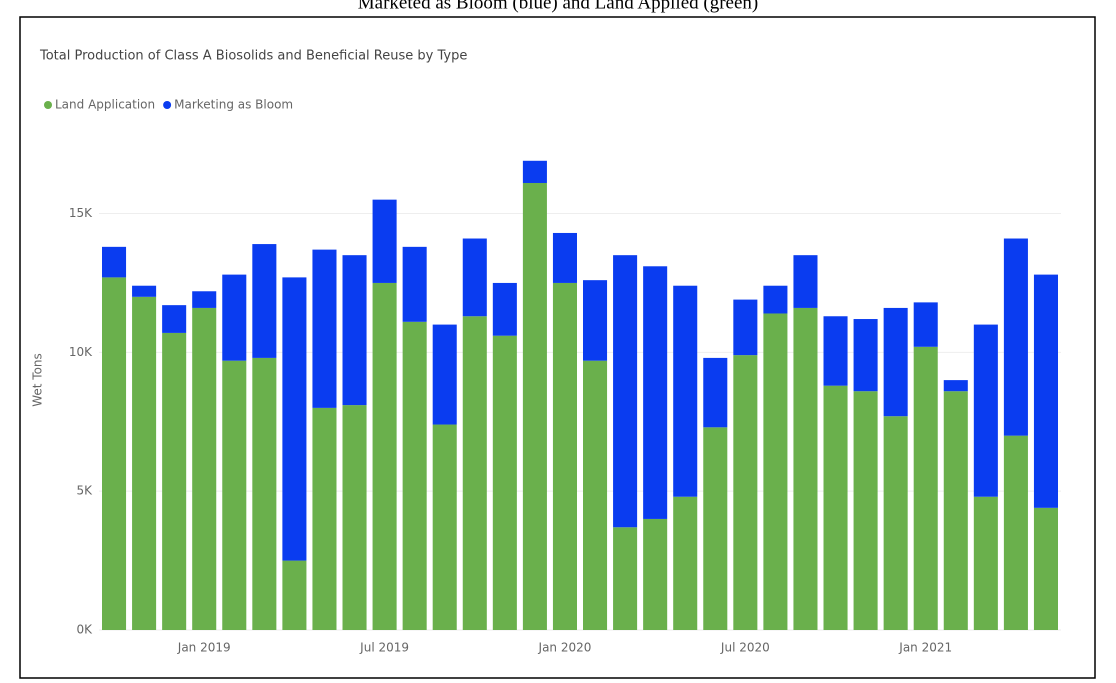 The height and width of the screenshot is (683, 1116). Describe the element at coordinates (565, 648) in the screenshot. I see `x-tick-label: Jan 2020` at that location.